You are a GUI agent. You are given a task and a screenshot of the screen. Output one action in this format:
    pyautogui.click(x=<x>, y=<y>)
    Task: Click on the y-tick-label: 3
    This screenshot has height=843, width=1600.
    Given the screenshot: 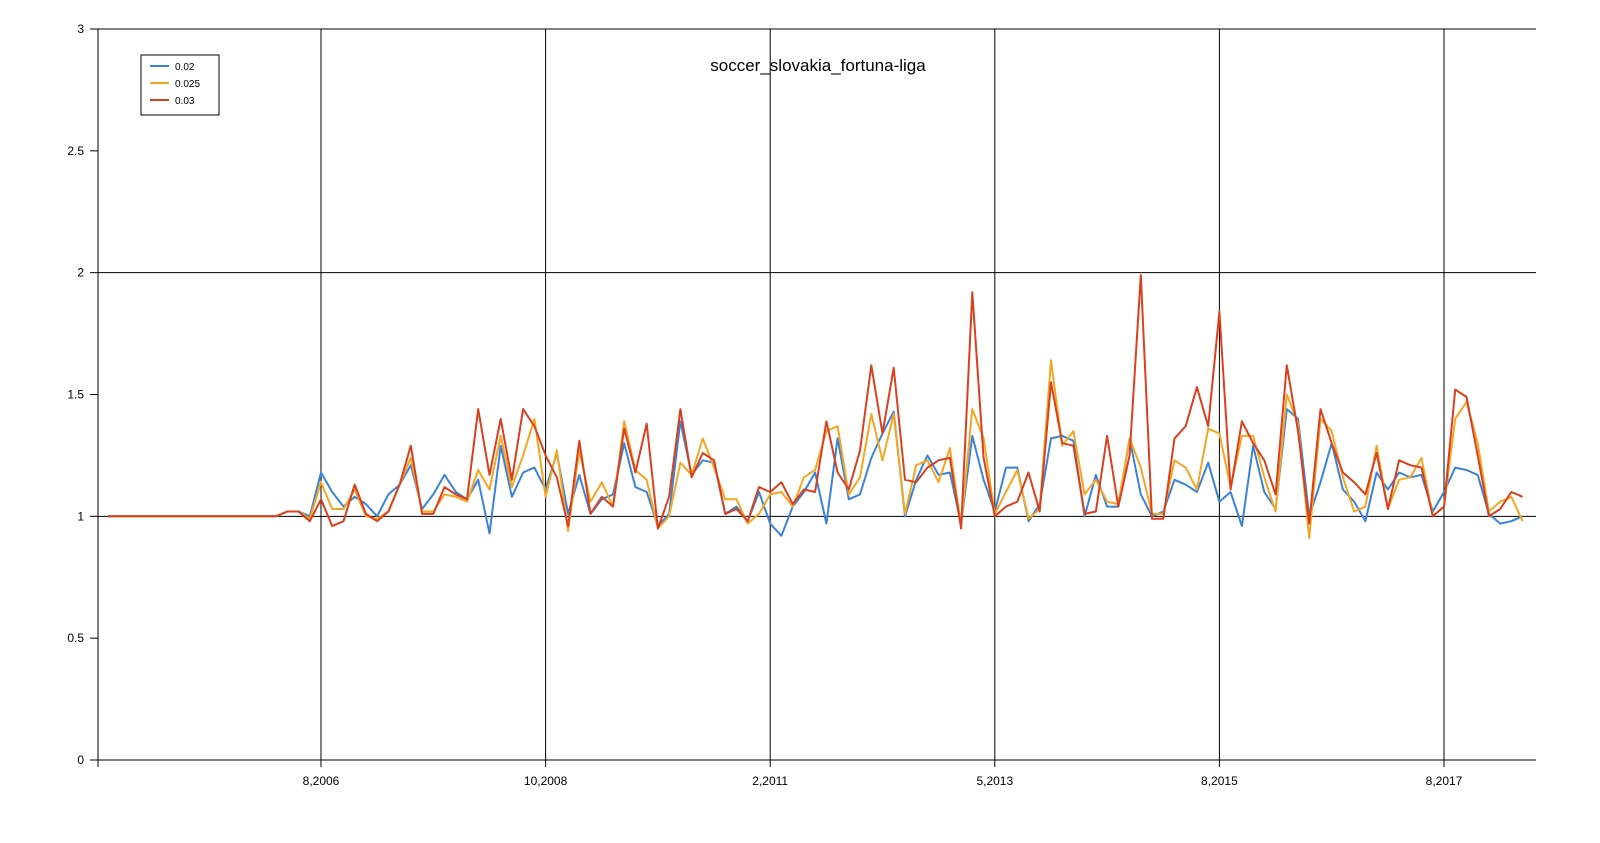 What is the action you would take?
    pyautogui.click(x=80, y=29)
    